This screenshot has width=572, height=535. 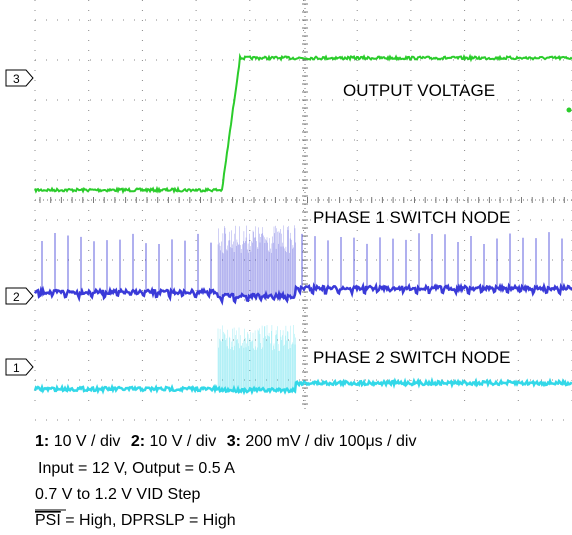 I want to click on trace-label: PHASE 1 SWITCH NODE, so click(x=411, y=217).